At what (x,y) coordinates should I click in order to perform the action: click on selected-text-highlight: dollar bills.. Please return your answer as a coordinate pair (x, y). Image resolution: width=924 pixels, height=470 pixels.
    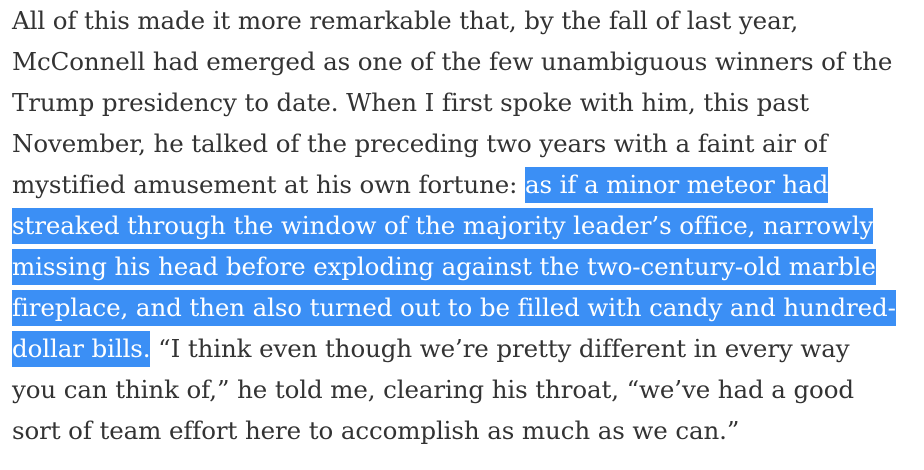
    Looking at the image, I should click on (81, 349).